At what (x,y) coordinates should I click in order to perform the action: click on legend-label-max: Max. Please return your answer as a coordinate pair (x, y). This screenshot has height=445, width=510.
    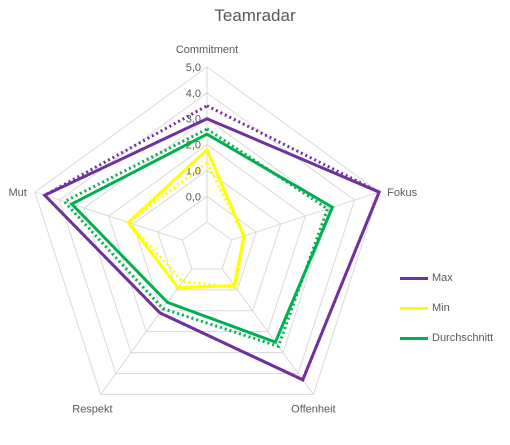
    Looking at the image, I should click on (442, 278).